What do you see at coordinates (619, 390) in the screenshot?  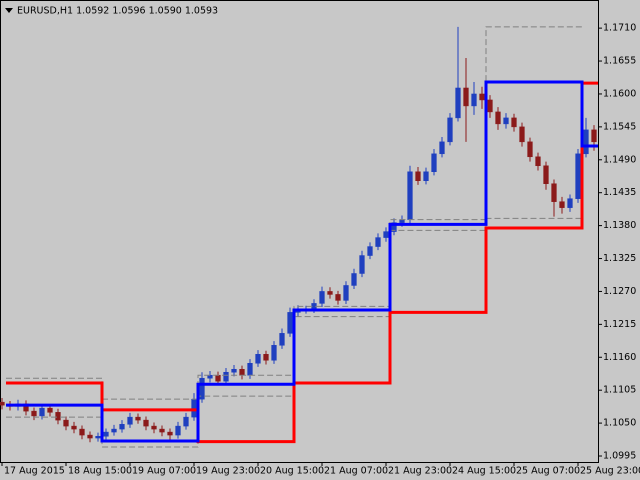 I see `y-tick-label: 1.1105` at bounding box center [619, 390].